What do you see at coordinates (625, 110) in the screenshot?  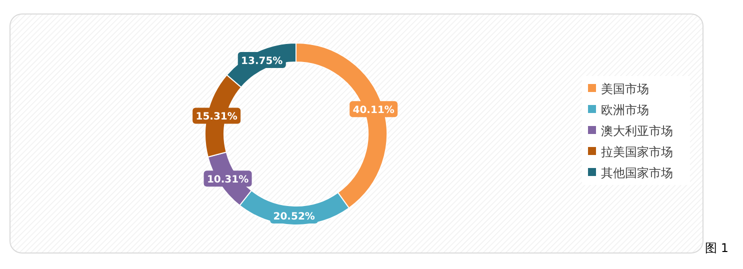 I see `legend-label: 欧洲市场` at bounding box center [625, 110].